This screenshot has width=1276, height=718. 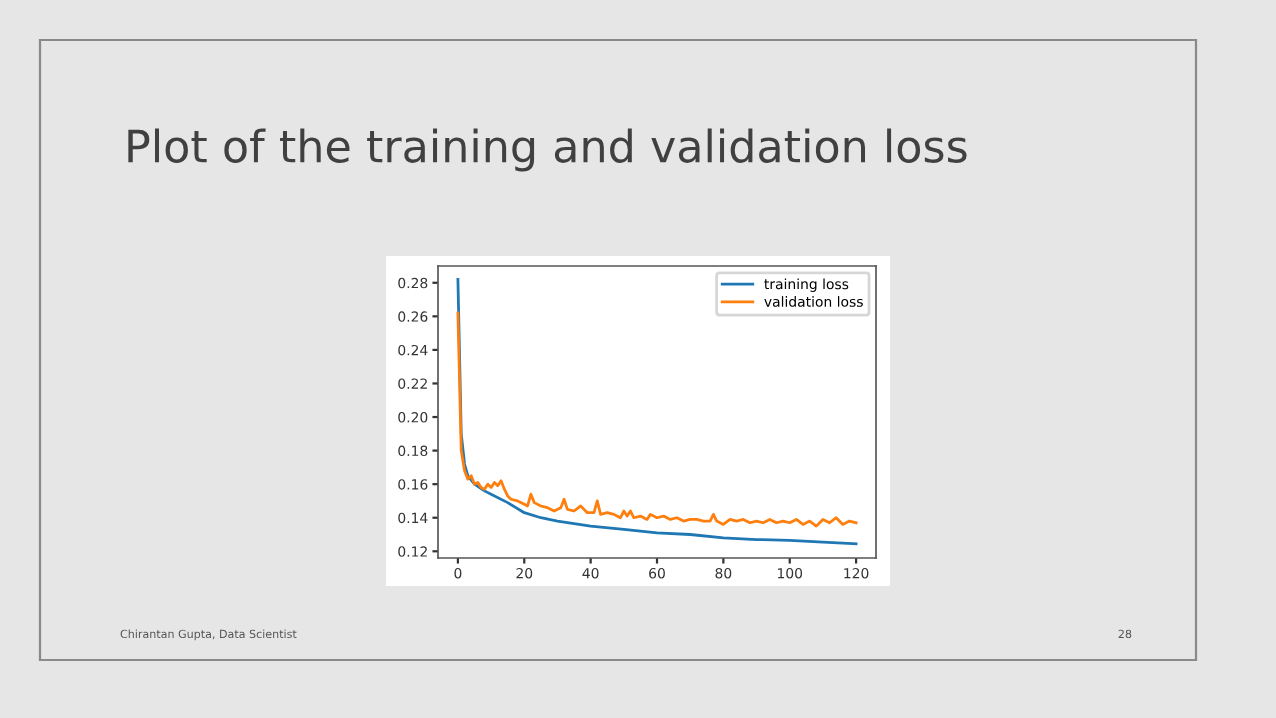 What do you see at coordinates (547, 150) in the screenshot?
I see `chart-title: Plot of the training and validation loss` at bounding box center [547, 150].